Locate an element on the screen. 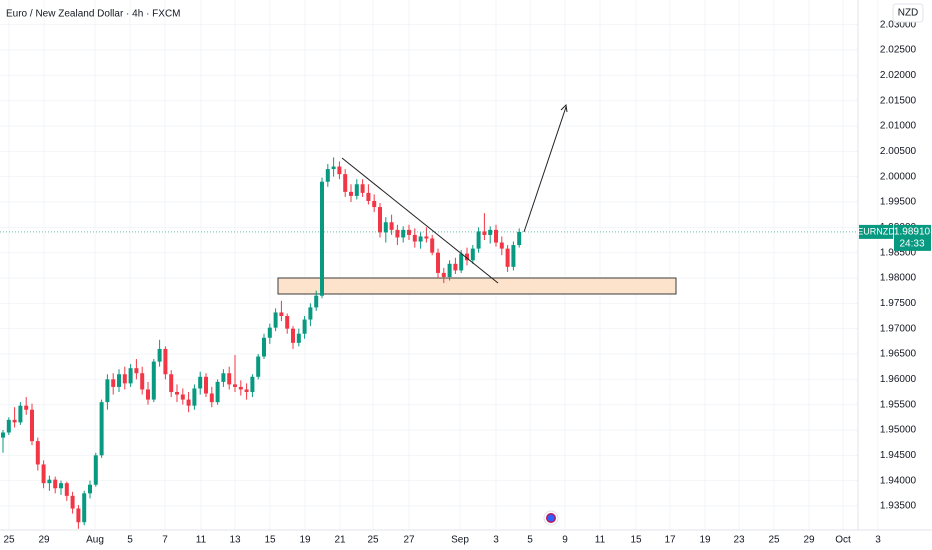  x-tick-label: 23 is located at coordinates (739, 540).